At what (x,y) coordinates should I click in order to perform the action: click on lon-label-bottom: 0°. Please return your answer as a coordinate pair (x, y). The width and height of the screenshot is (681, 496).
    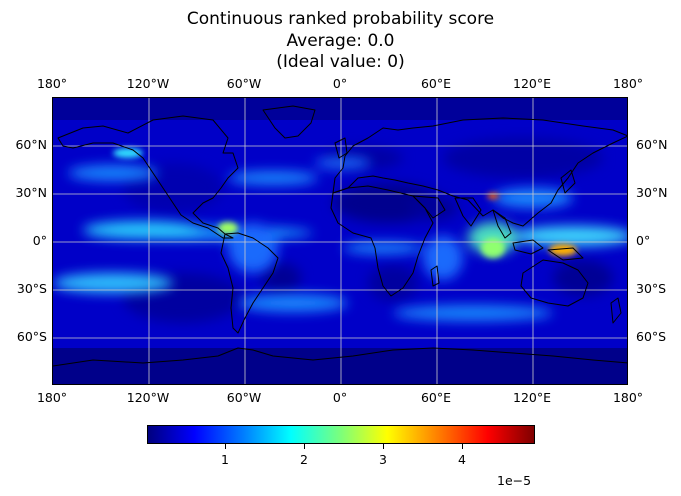
    Looking at the image, I should click on (340, 397).